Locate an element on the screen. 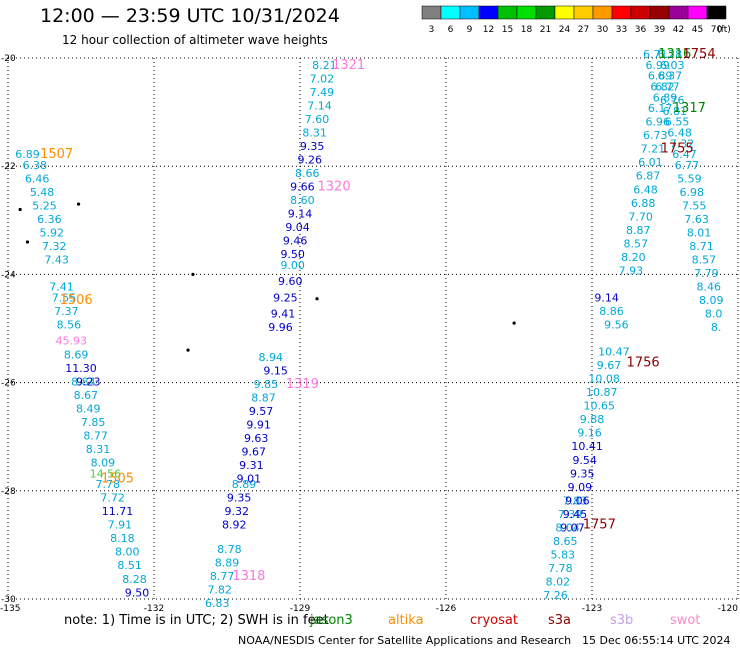 Image resolution: width=740 pixels, height=650 pixels. color-scale-legend: 3 6 9 12 15 18 21 24 27 30 33 36 39 42 45 70(ft) is located at coordinates (576, 20).